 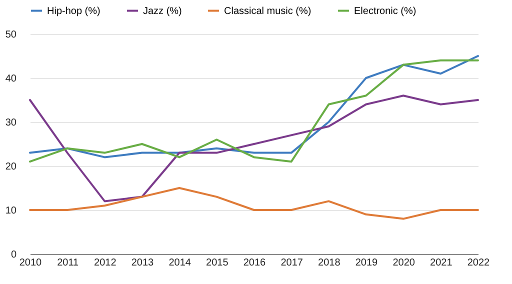 I want to click on x-tick-label: 2020, so click(x=404, y=263).